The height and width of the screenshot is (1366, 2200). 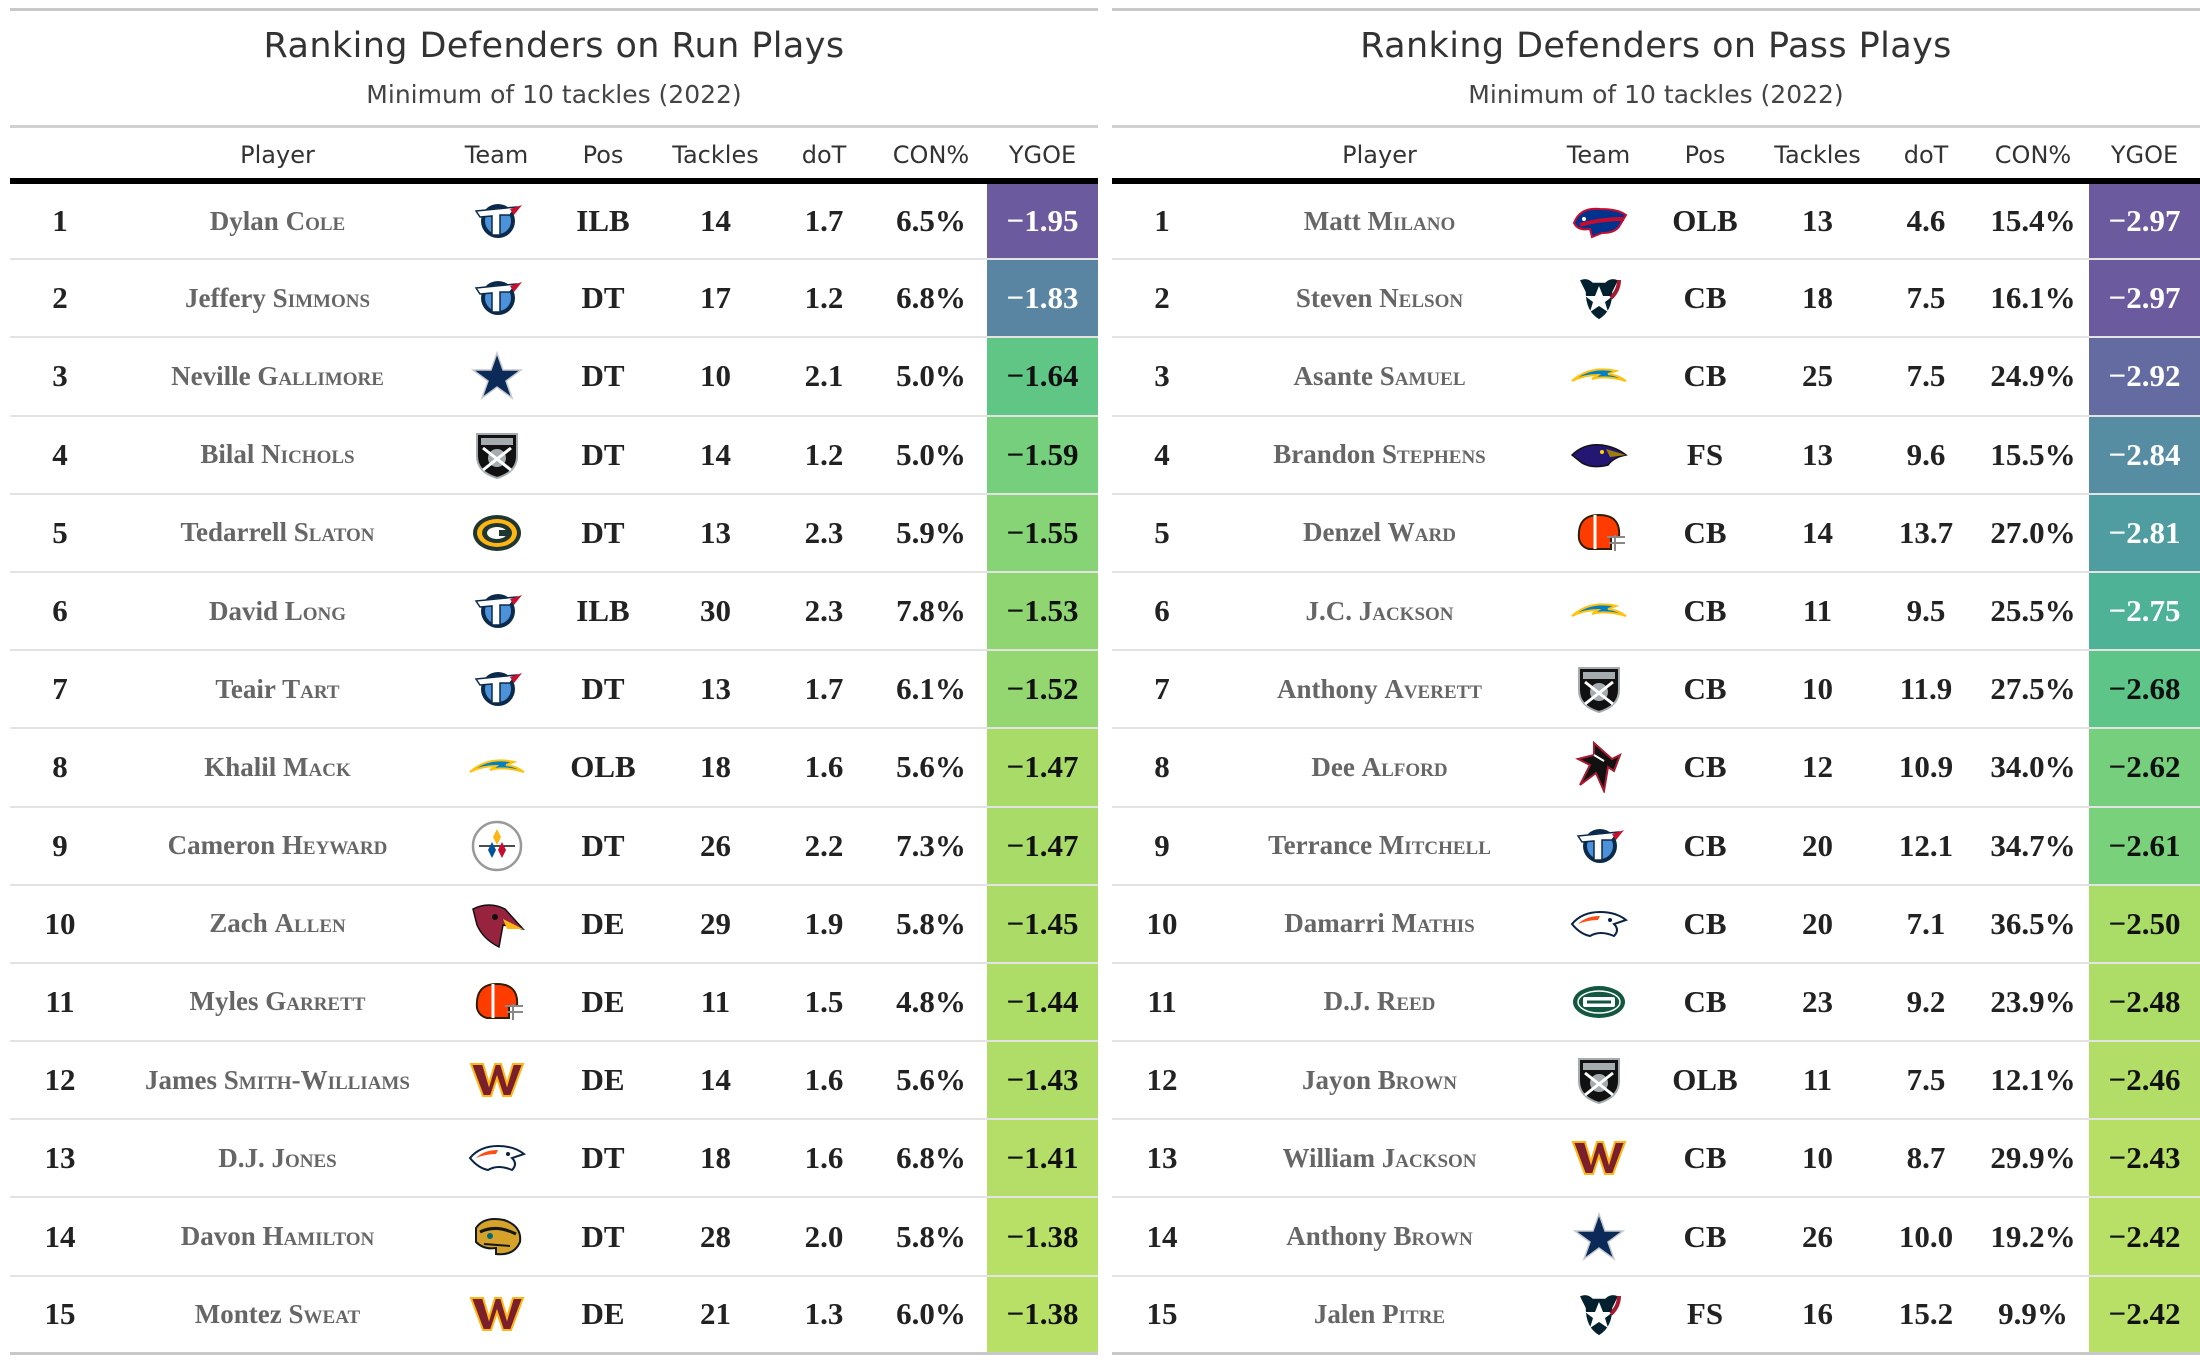 I want to click on player-first-name: D.J., so click(x=241, y=1157).